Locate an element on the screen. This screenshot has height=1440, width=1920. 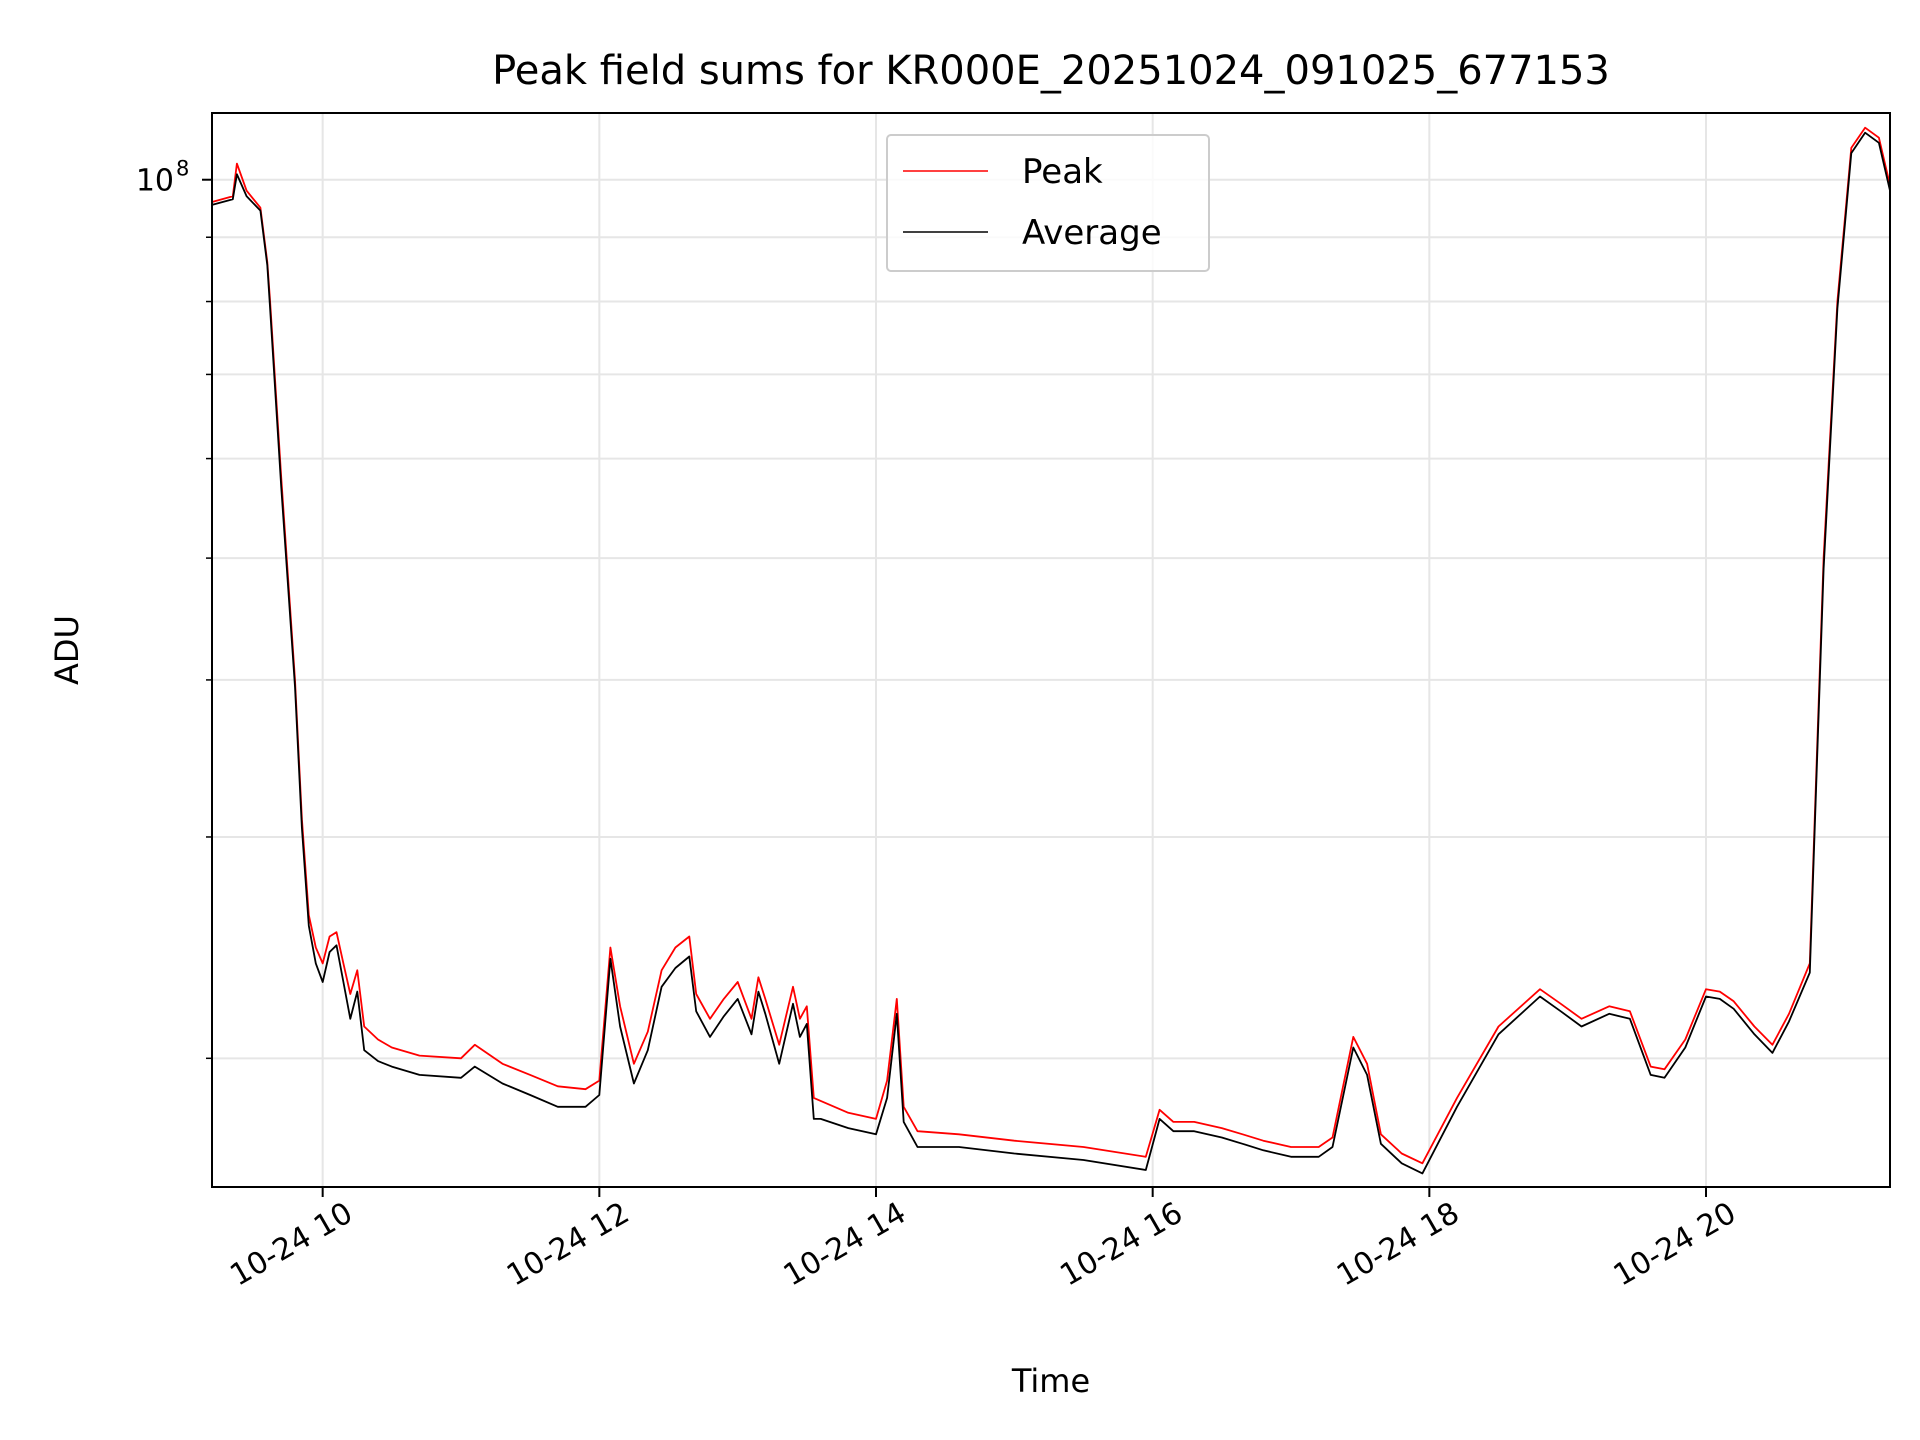
legend: Peak Average is located at coordinates (1048, 203).